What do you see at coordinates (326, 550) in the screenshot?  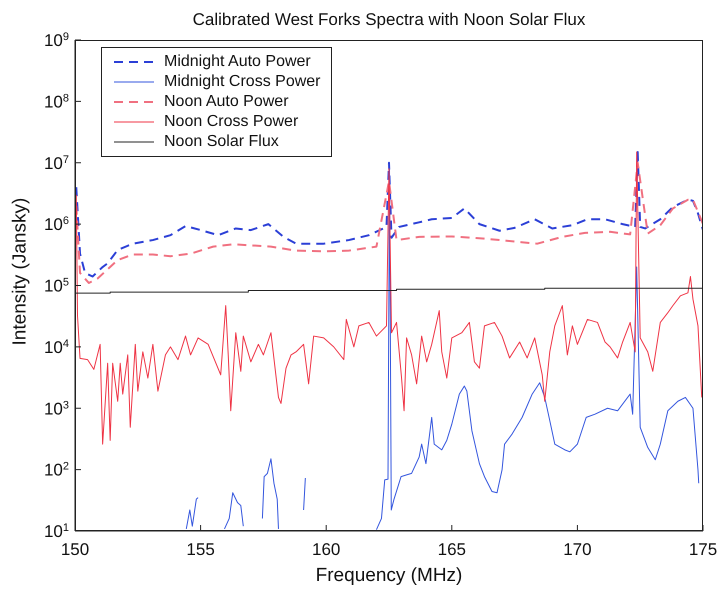 I see `x-tick-label: 160` at bounding box center [326, 550].